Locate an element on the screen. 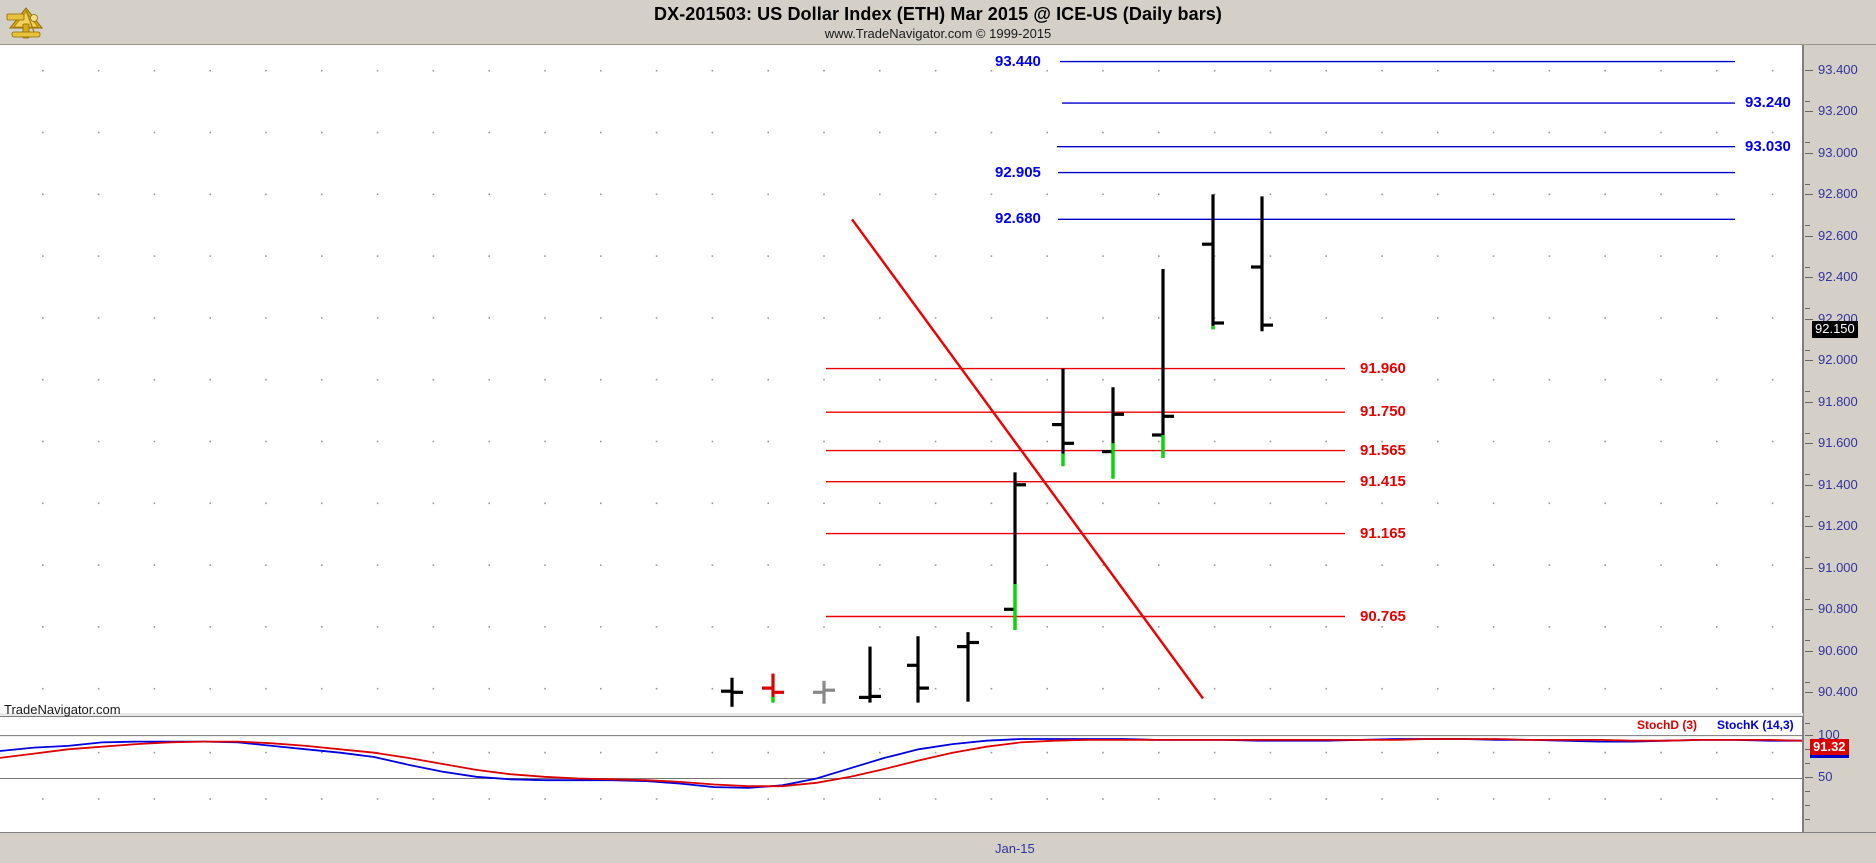  resistance-label-93.030: 93.030 is located at coordinates (1768, 146).